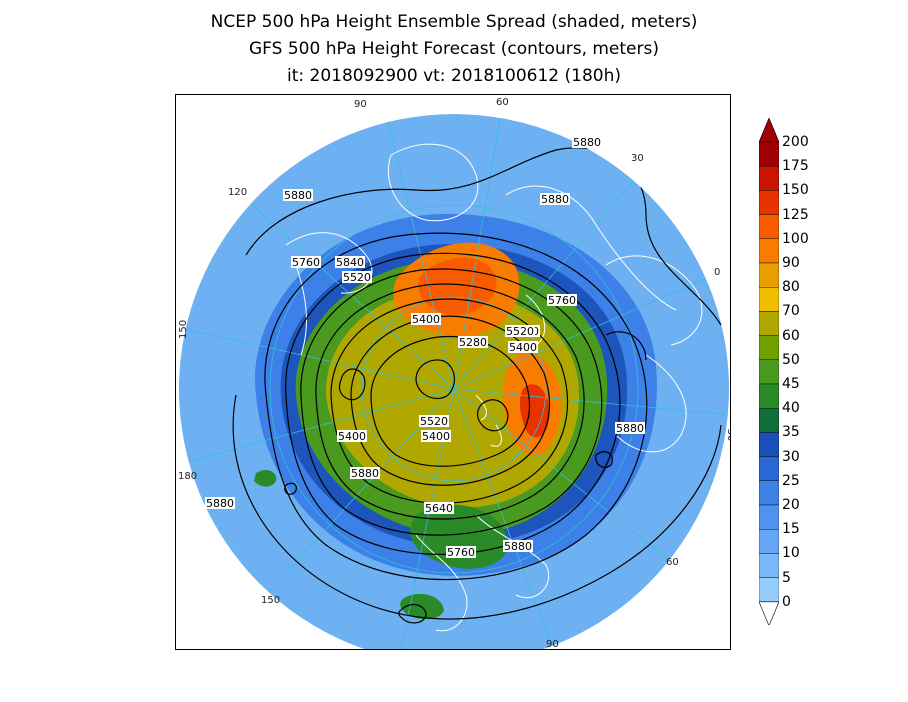 The width and height of the screenshot is (908, 702). I want to click on contour-label: 5280, so click(473, 342).